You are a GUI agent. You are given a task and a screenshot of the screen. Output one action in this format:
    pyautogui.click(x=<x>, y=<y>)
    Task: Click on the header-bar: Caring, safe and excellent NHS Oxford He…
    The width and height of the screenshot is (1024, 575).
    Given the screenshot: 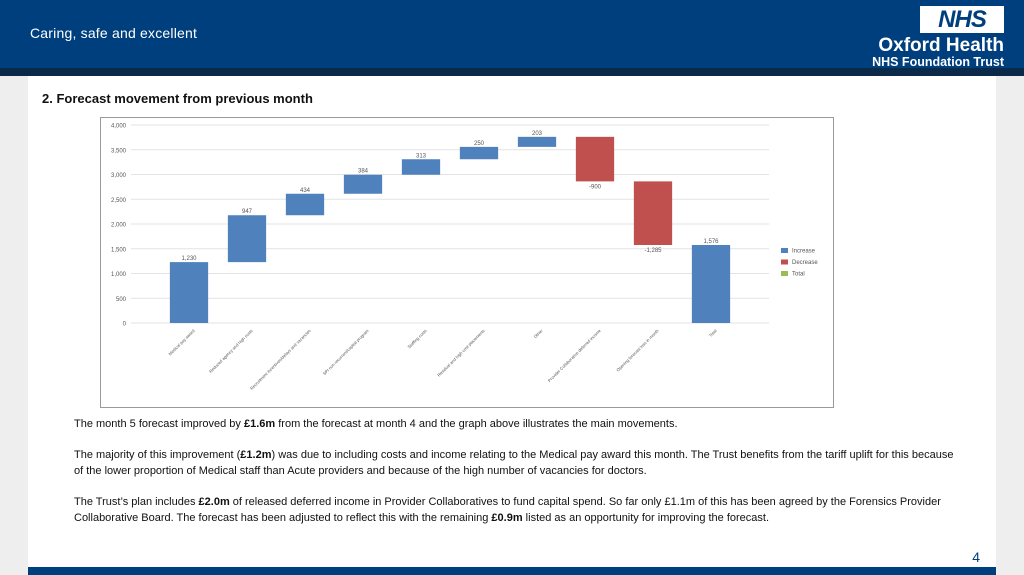 What is the action you would take?
    pyautogui.click(x=512, y=34)
    